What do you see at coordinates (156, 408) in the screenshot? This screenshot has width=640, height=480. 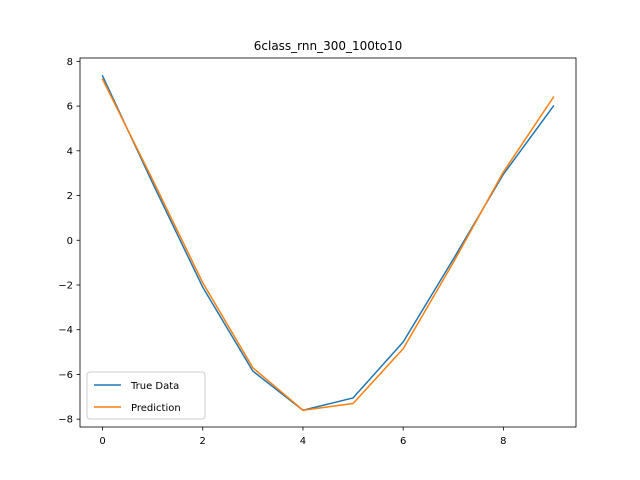 I see `legend-label-prediction: Prediction` at bounding box center [156, 408].